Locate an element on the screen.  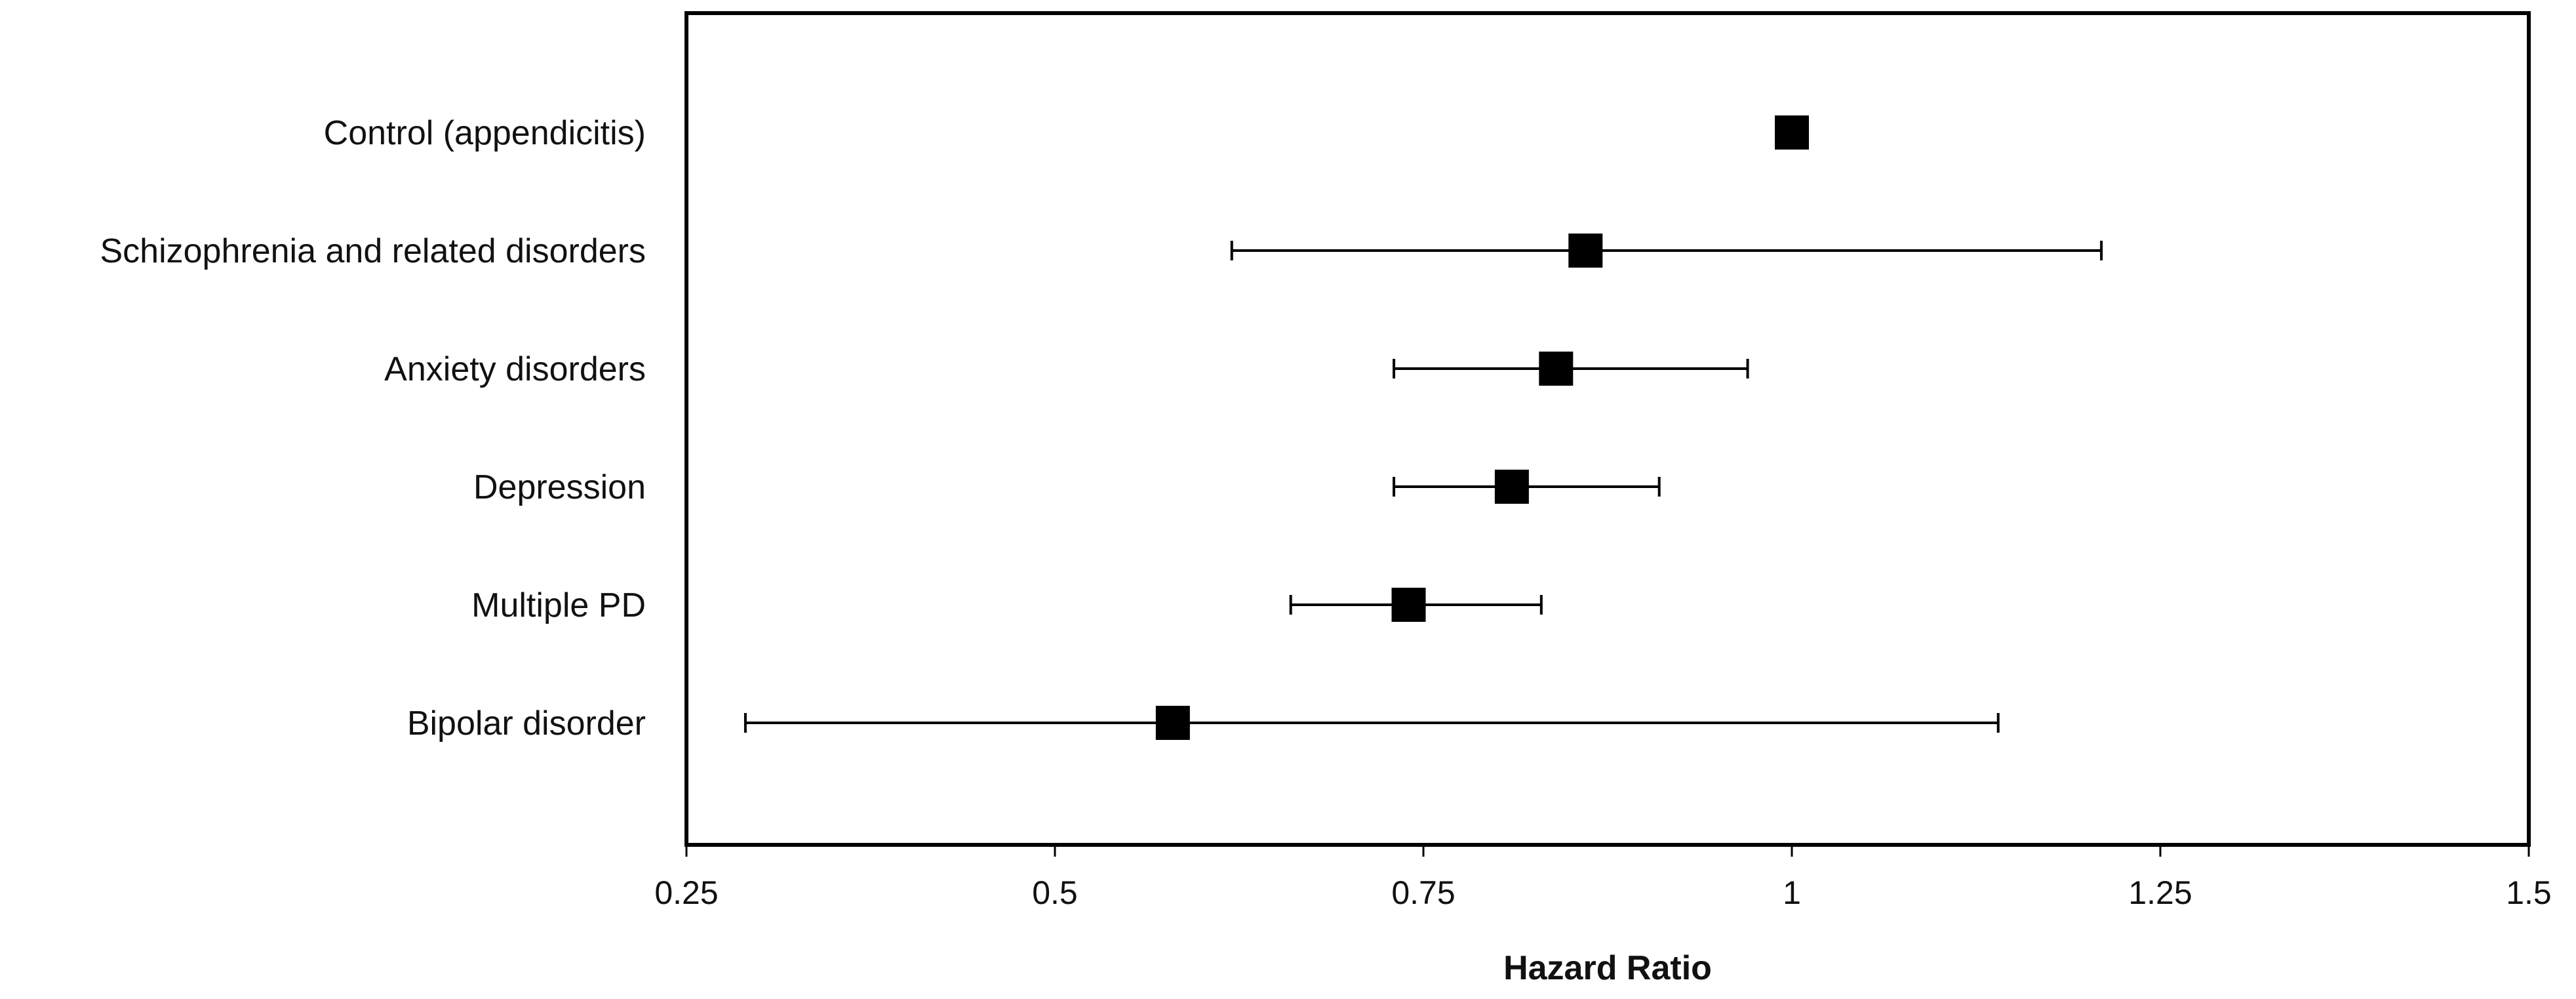
x-axis-title: Hazard Ratio is located at coordinates (1607, 968).